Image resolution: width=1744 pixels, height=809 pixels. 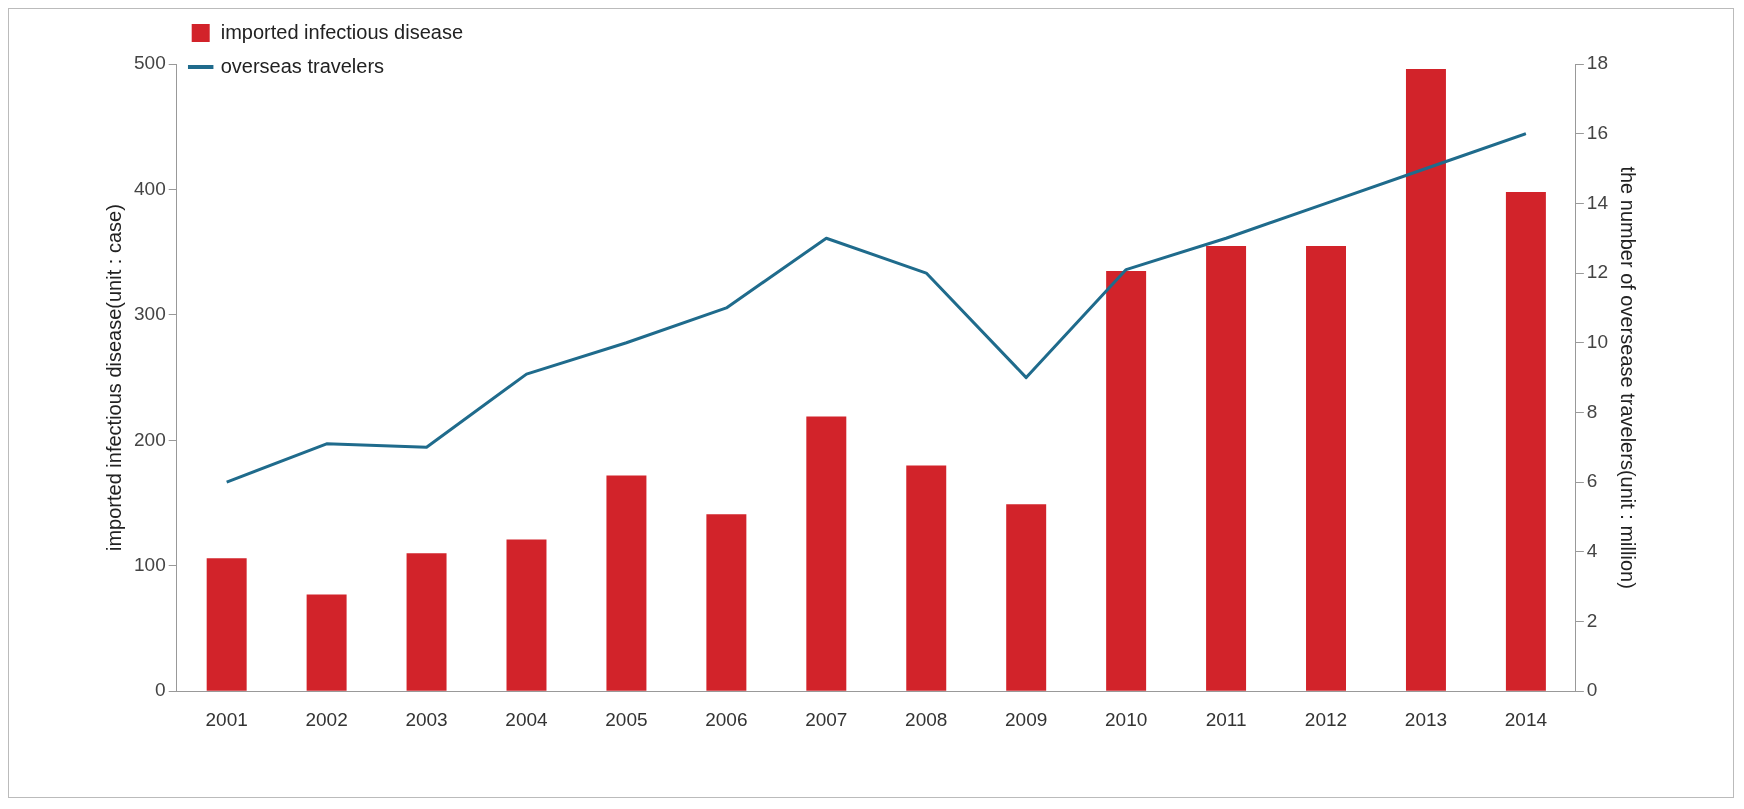 I want to click on x-tick-label: 2006, so click(x=726, y=719).